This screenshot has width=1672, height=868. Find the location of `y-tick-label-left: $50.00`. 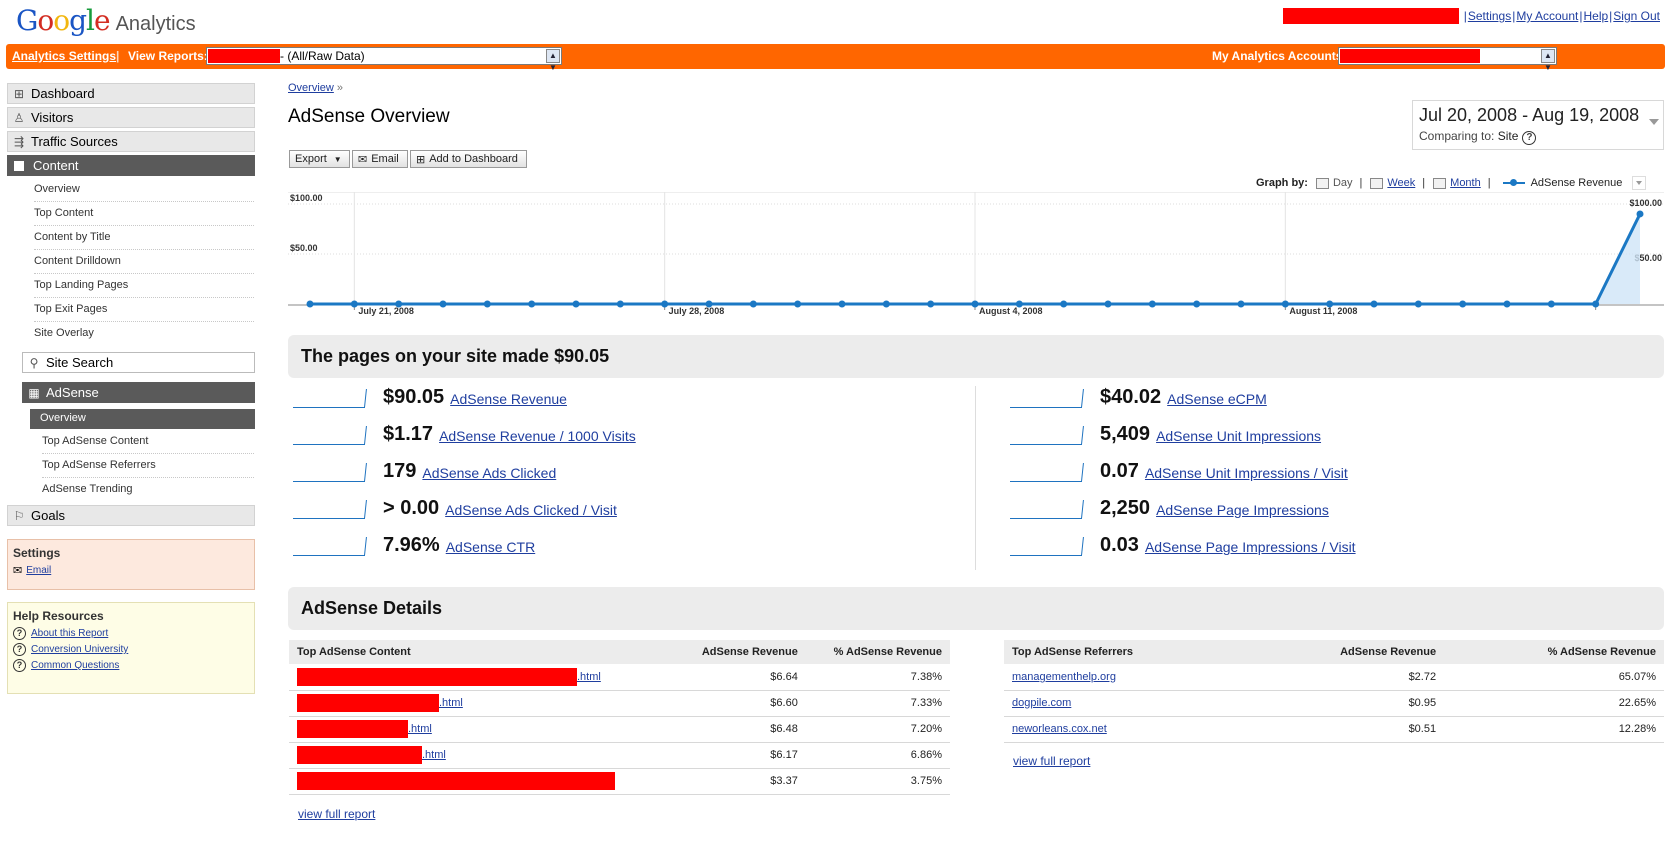

y-tick-label-left: $50.00 is located at coordinates (304, 248).